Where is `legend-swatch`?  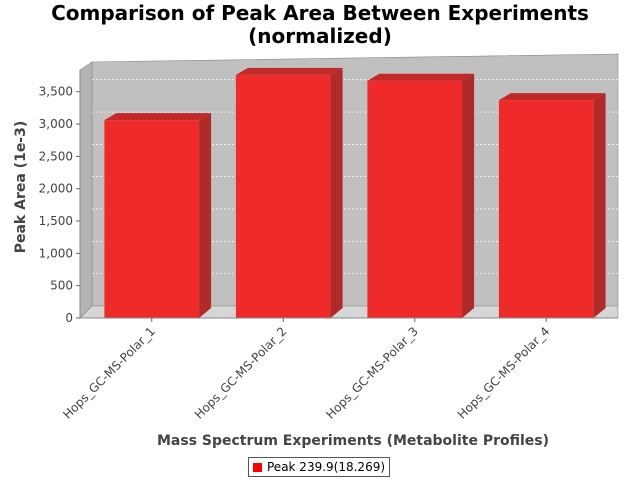 legend-swatch is located at coordinates (257, 467).